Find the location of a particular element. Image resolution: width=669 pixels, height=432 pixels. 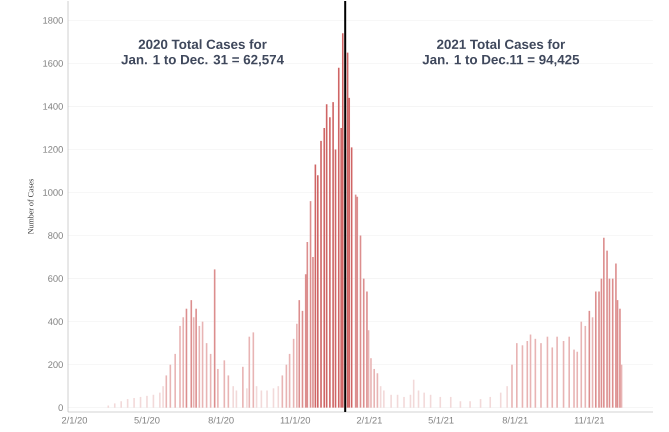

y-tick-label: 1600 is located at coordinates (53, 63).